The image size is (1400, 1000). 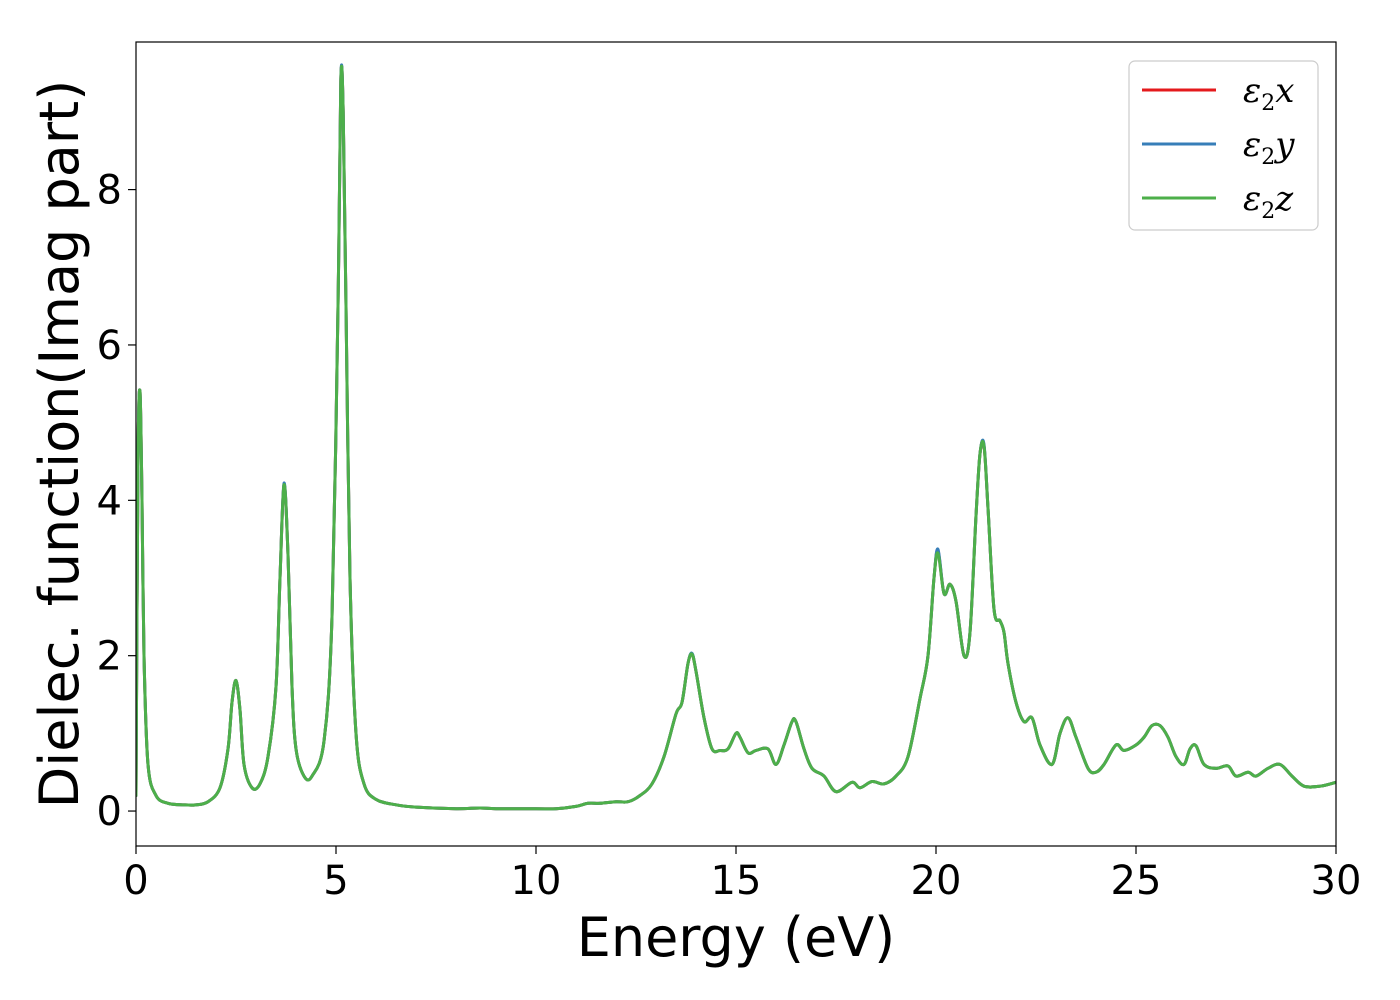 I want to click on legend: ε2x ε2y ε2z, so click(x=1223, y=145).